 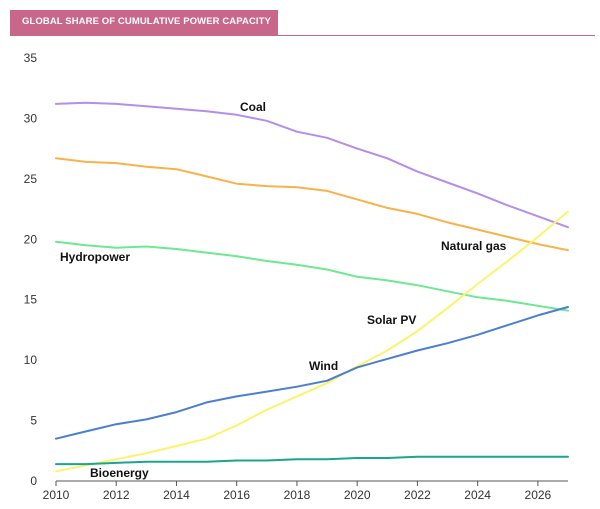 I want to click on y-tick-label: 10, so click(x=31, y=360).